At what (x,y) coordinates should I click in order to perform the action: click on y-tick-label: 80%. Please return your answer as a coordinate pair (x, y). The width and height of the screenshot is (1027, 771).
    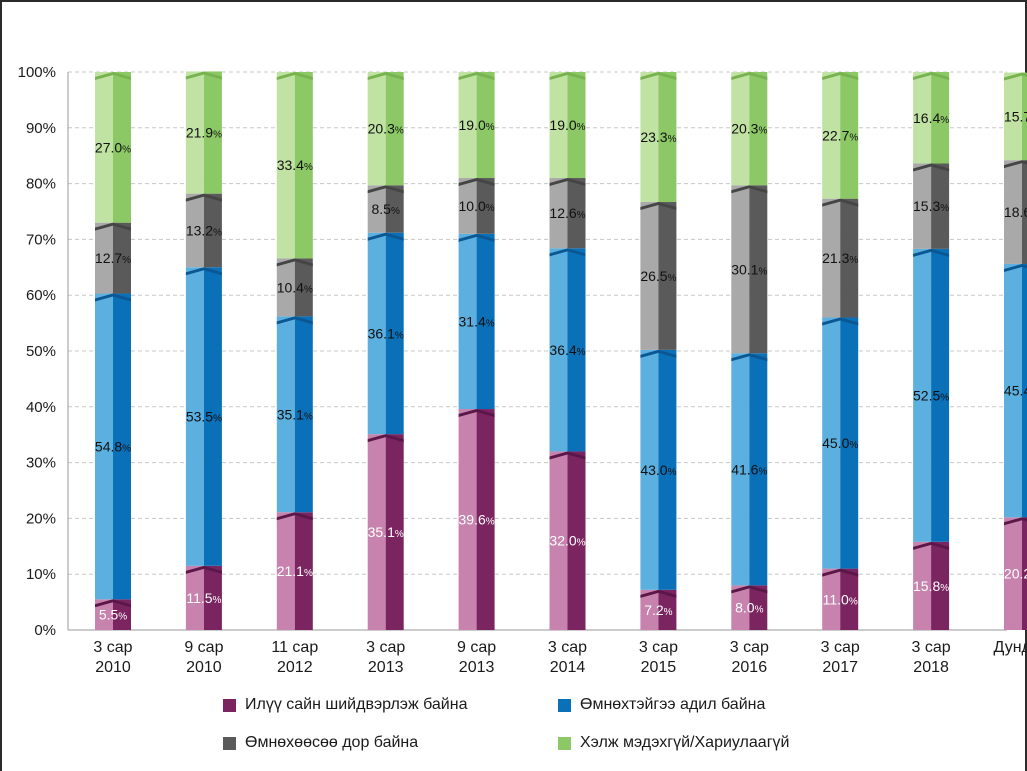
    Looking at the image, I should click on (41, 184).